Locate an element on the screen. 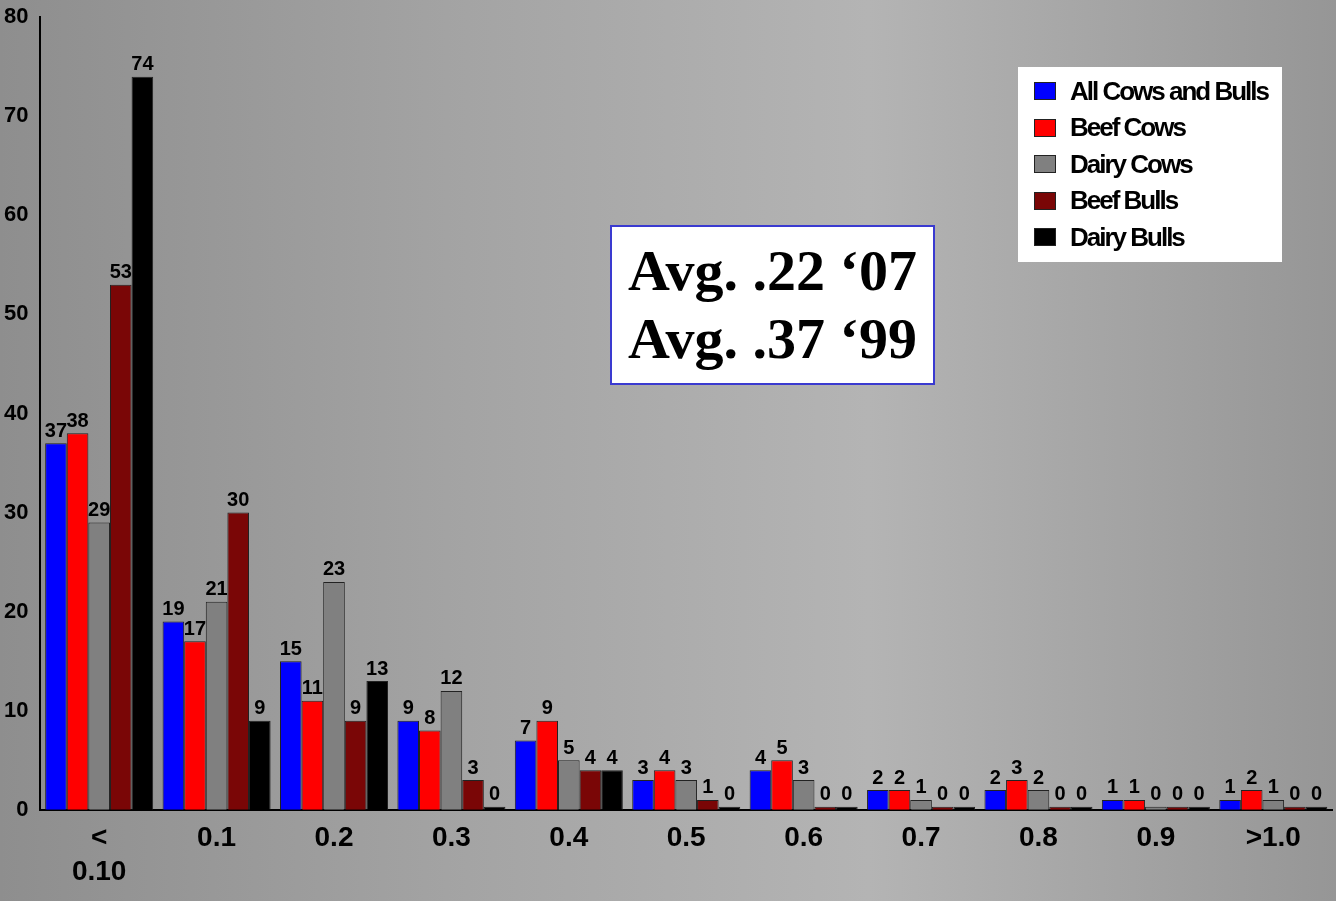  data-label: 19 is located at coordinates (173, 608).